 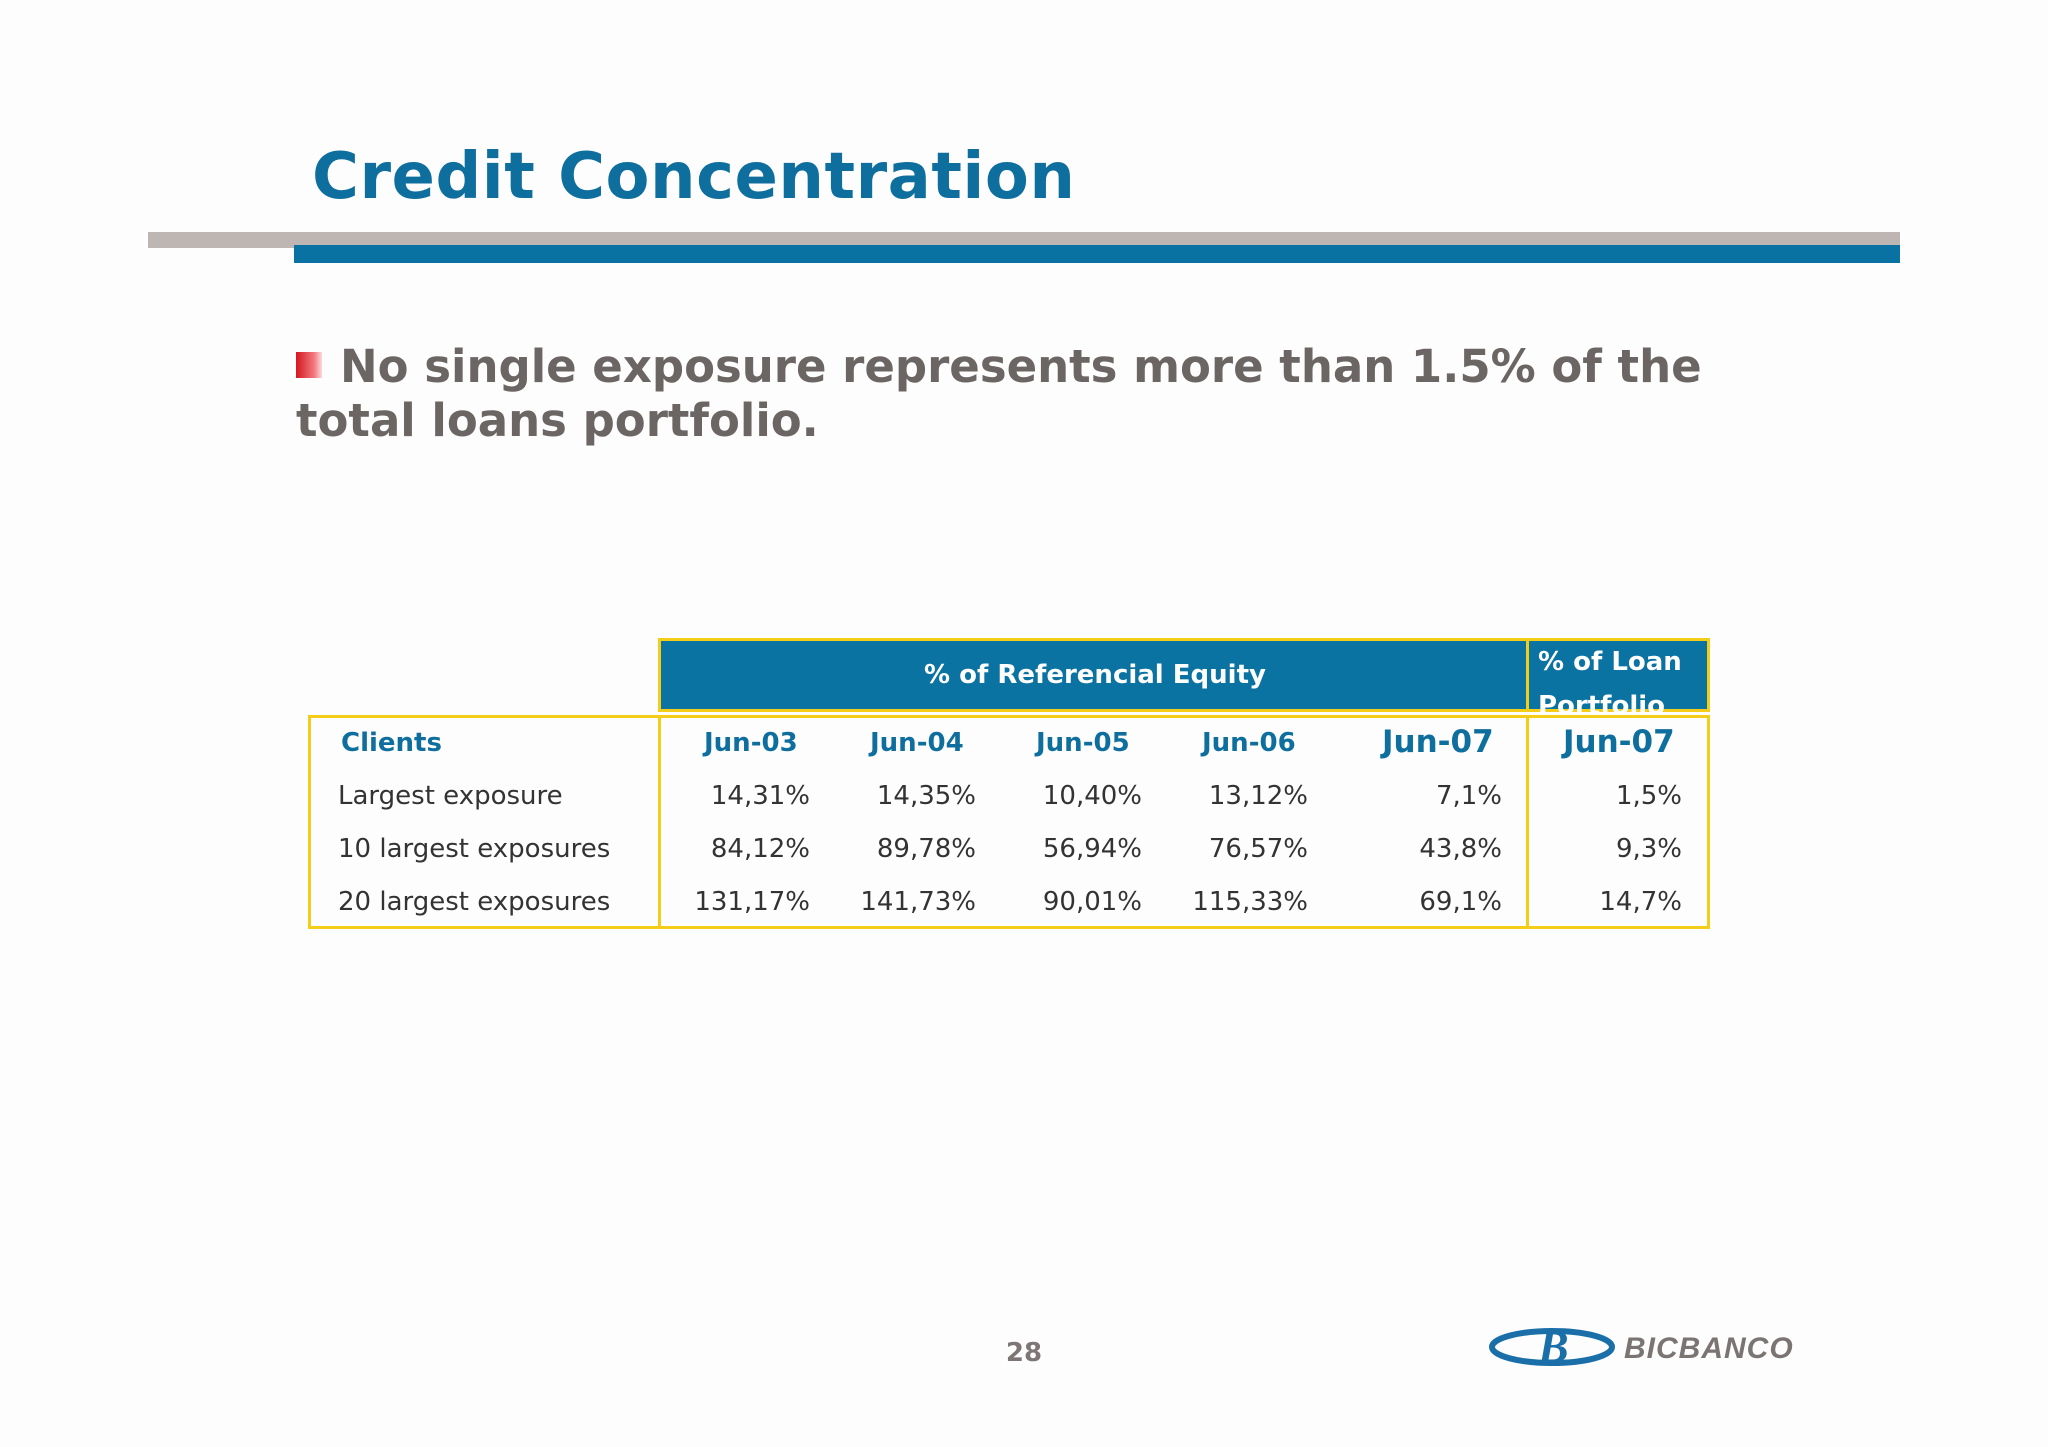 I want to click on table-cell: 89,78%, so click(x=926, y=849).